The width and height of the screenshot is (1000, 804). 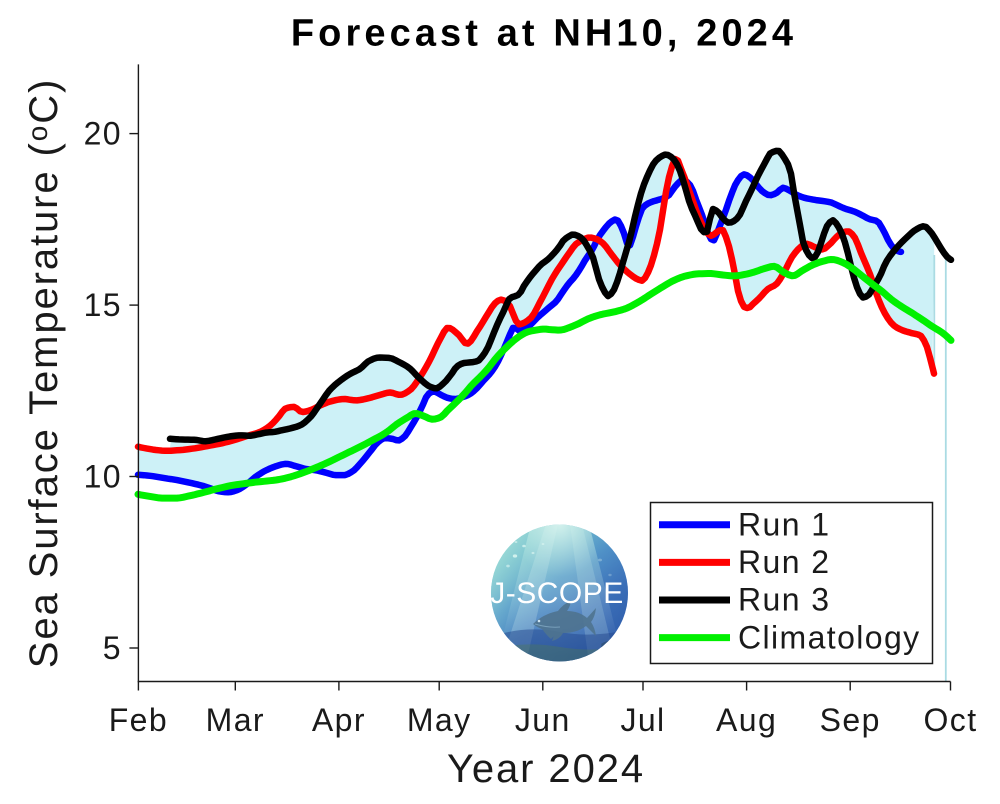 What do you see at coordinates (784, 562) in the screenshot?
I see `svg-text: Run 2` at bounding box center [784, 562].